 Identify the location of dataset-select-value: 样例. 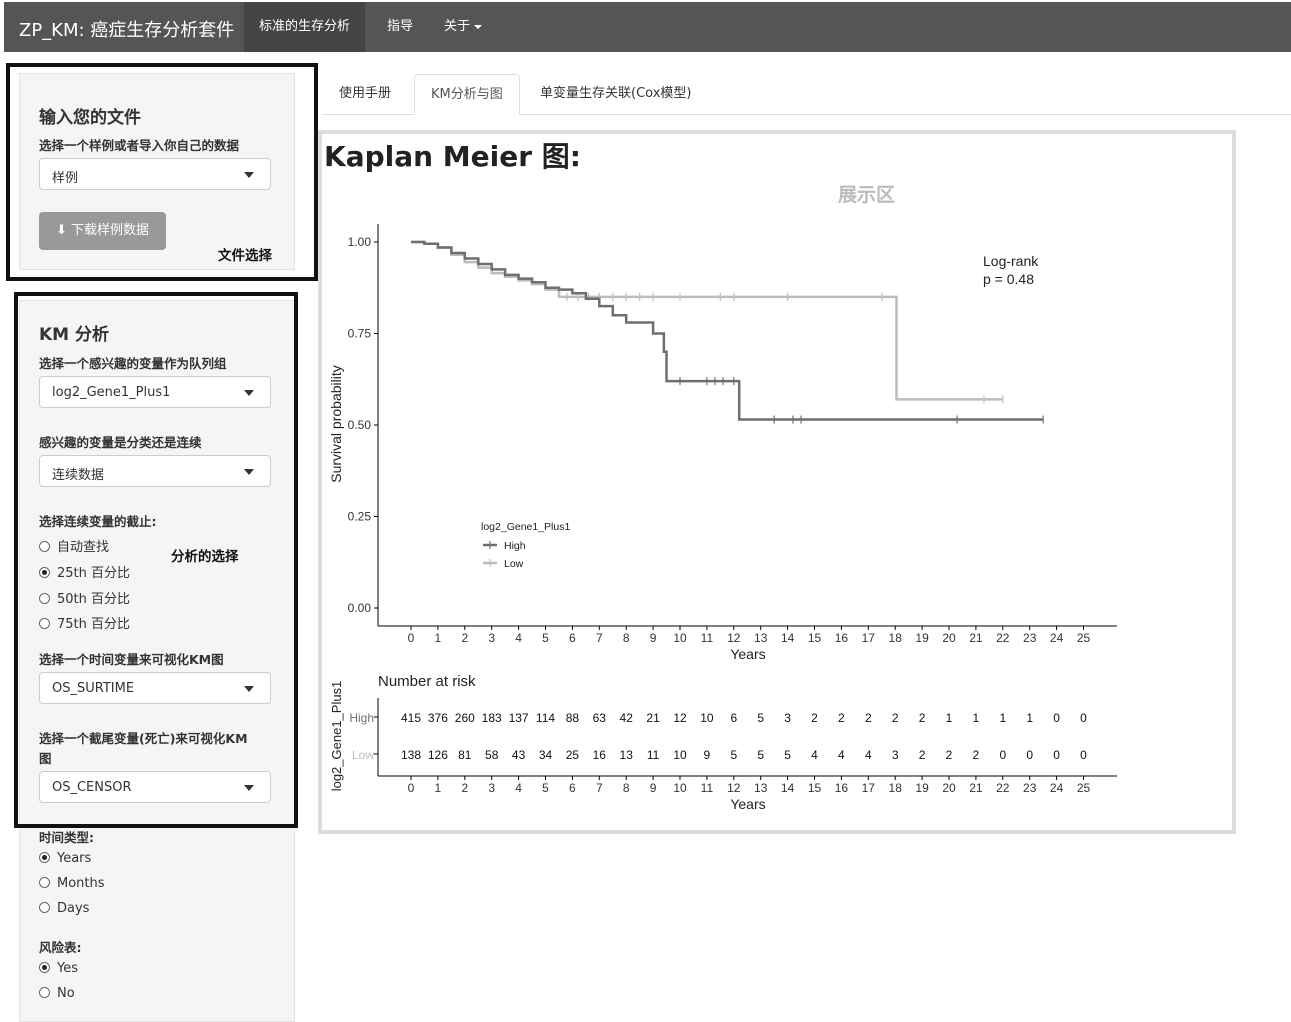
(65, 178).